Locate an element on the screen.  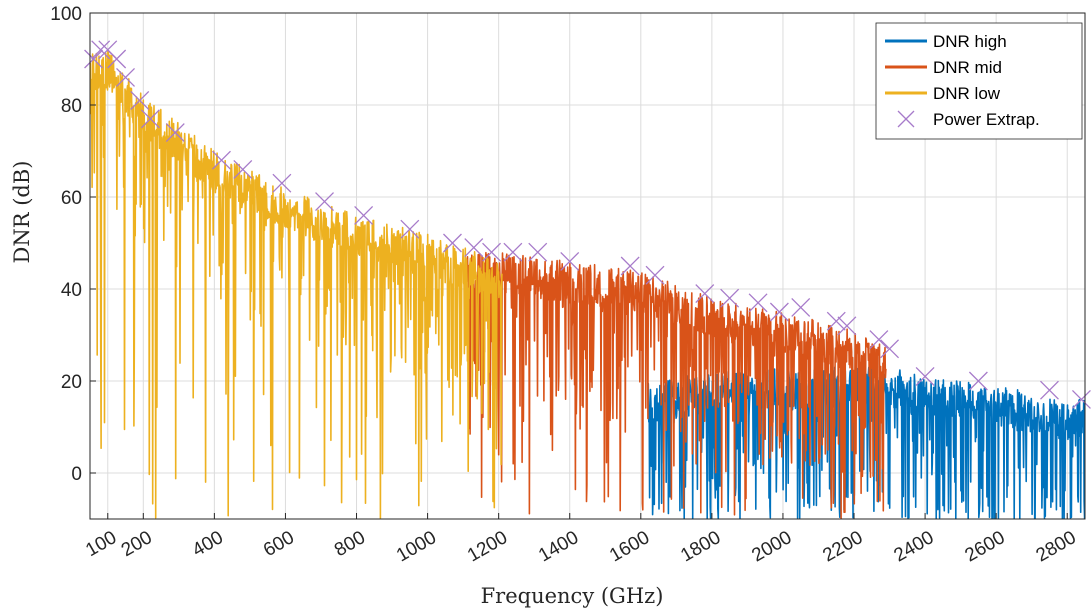
x-axis-title: Frequency (GHz) is located at coordinates (572, 596).